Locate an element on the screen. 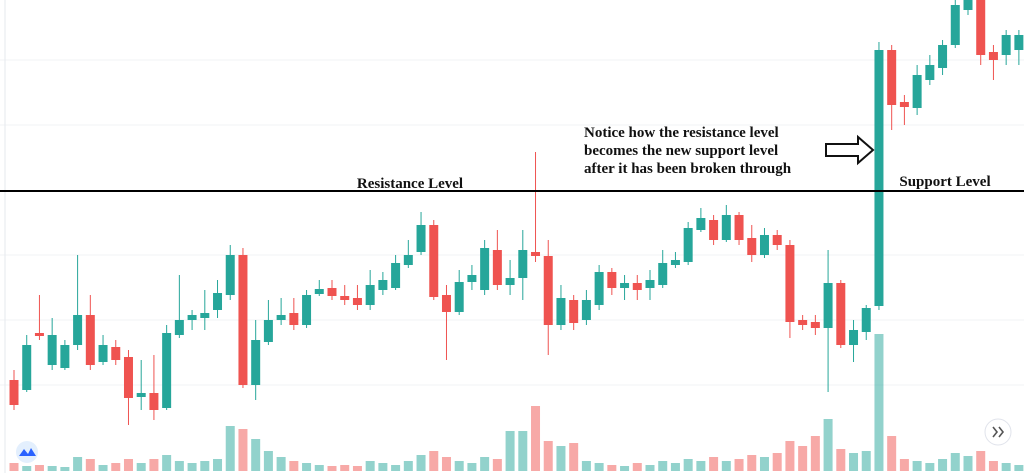  scroll-button is located at coordinates (998, 432).